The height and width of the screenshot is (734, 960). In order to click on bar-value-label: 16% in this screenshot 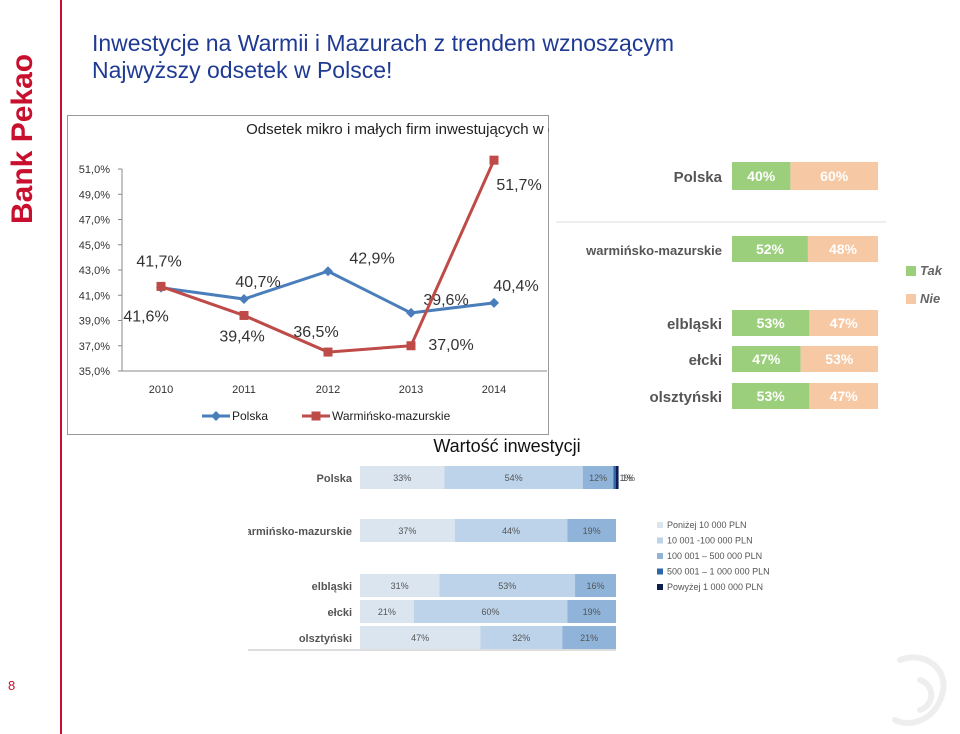, I will do `click(596, 586)`.